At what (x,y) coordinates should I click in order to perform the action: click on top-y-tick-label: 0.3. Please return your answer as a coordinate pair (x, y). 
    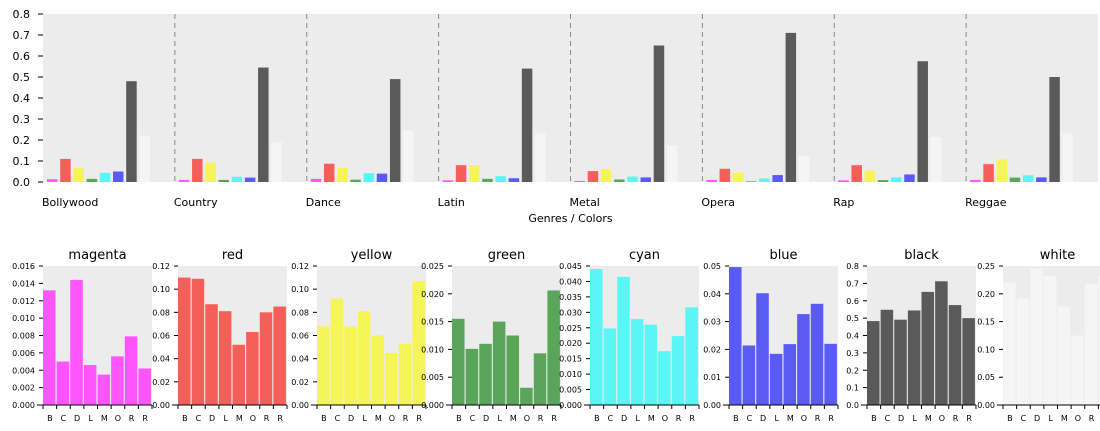
    Looking at the image, I should click on (22, 119).